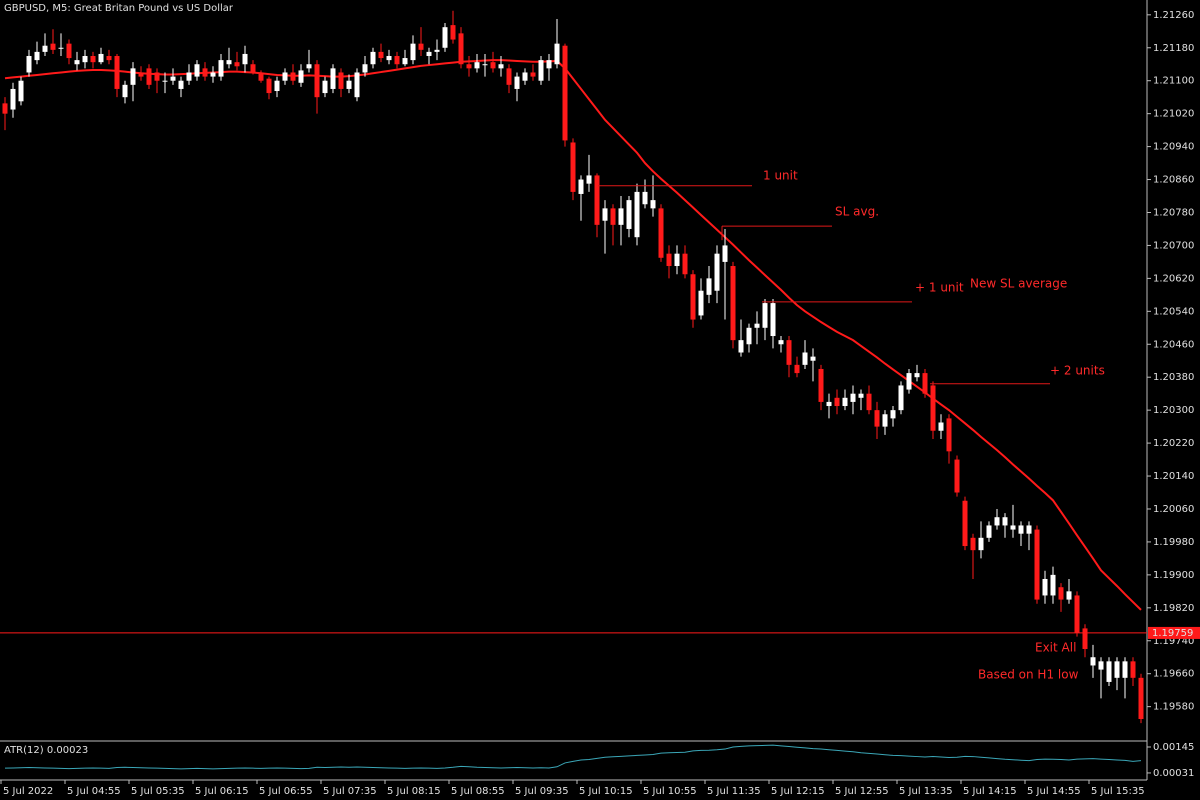  What do you see at coordinates (573, 757) in the screenshot?
I see `indicator-line` at bounding box center [573, 757].